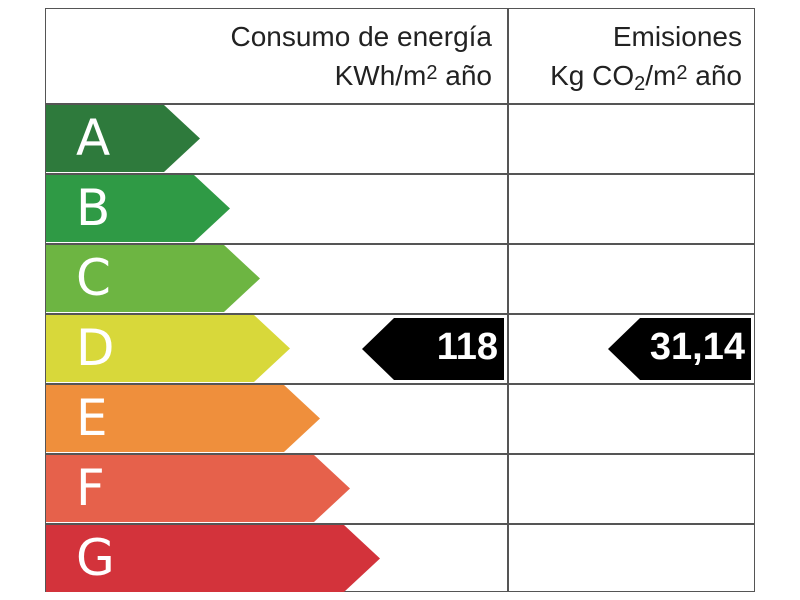 The width and height of the screenshot is (800, 600). What do you see at coordinates (677, 36) in the screenshot?
I see `emissions-title: Emisiones` at bounding box center [677, 36].